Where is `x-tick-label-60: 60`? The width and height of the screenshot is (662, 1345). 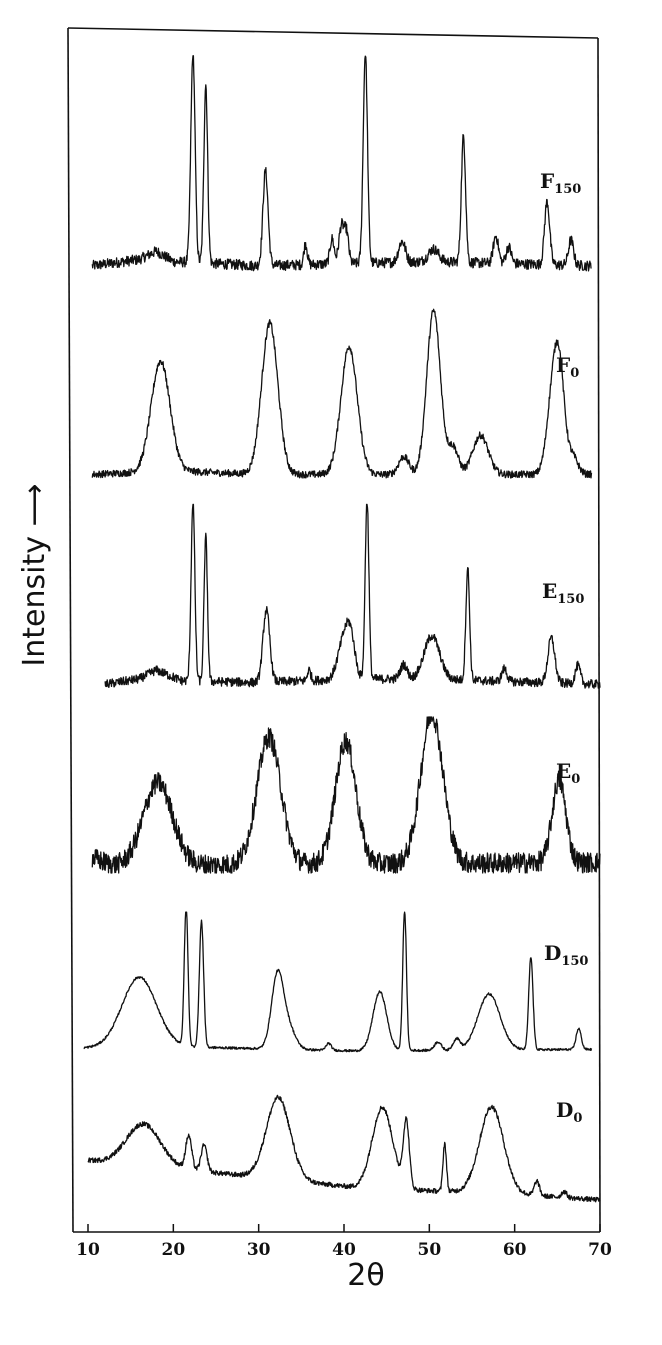 x-tick-label-60: 60 is located at coordinates (515, 1250).